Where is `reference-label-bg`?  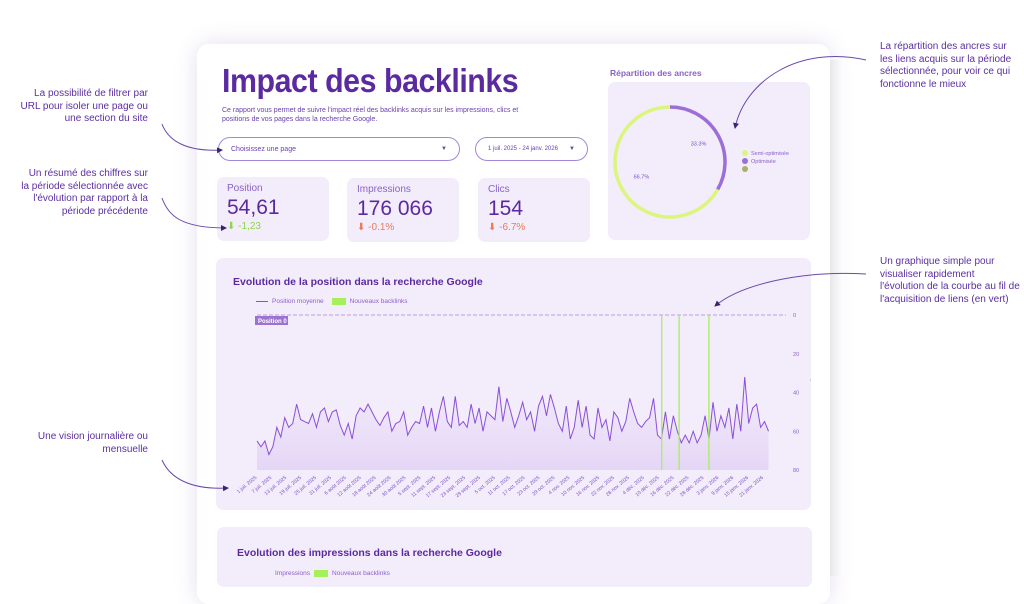
reference-label-bg is located at coordinates (271, 320).